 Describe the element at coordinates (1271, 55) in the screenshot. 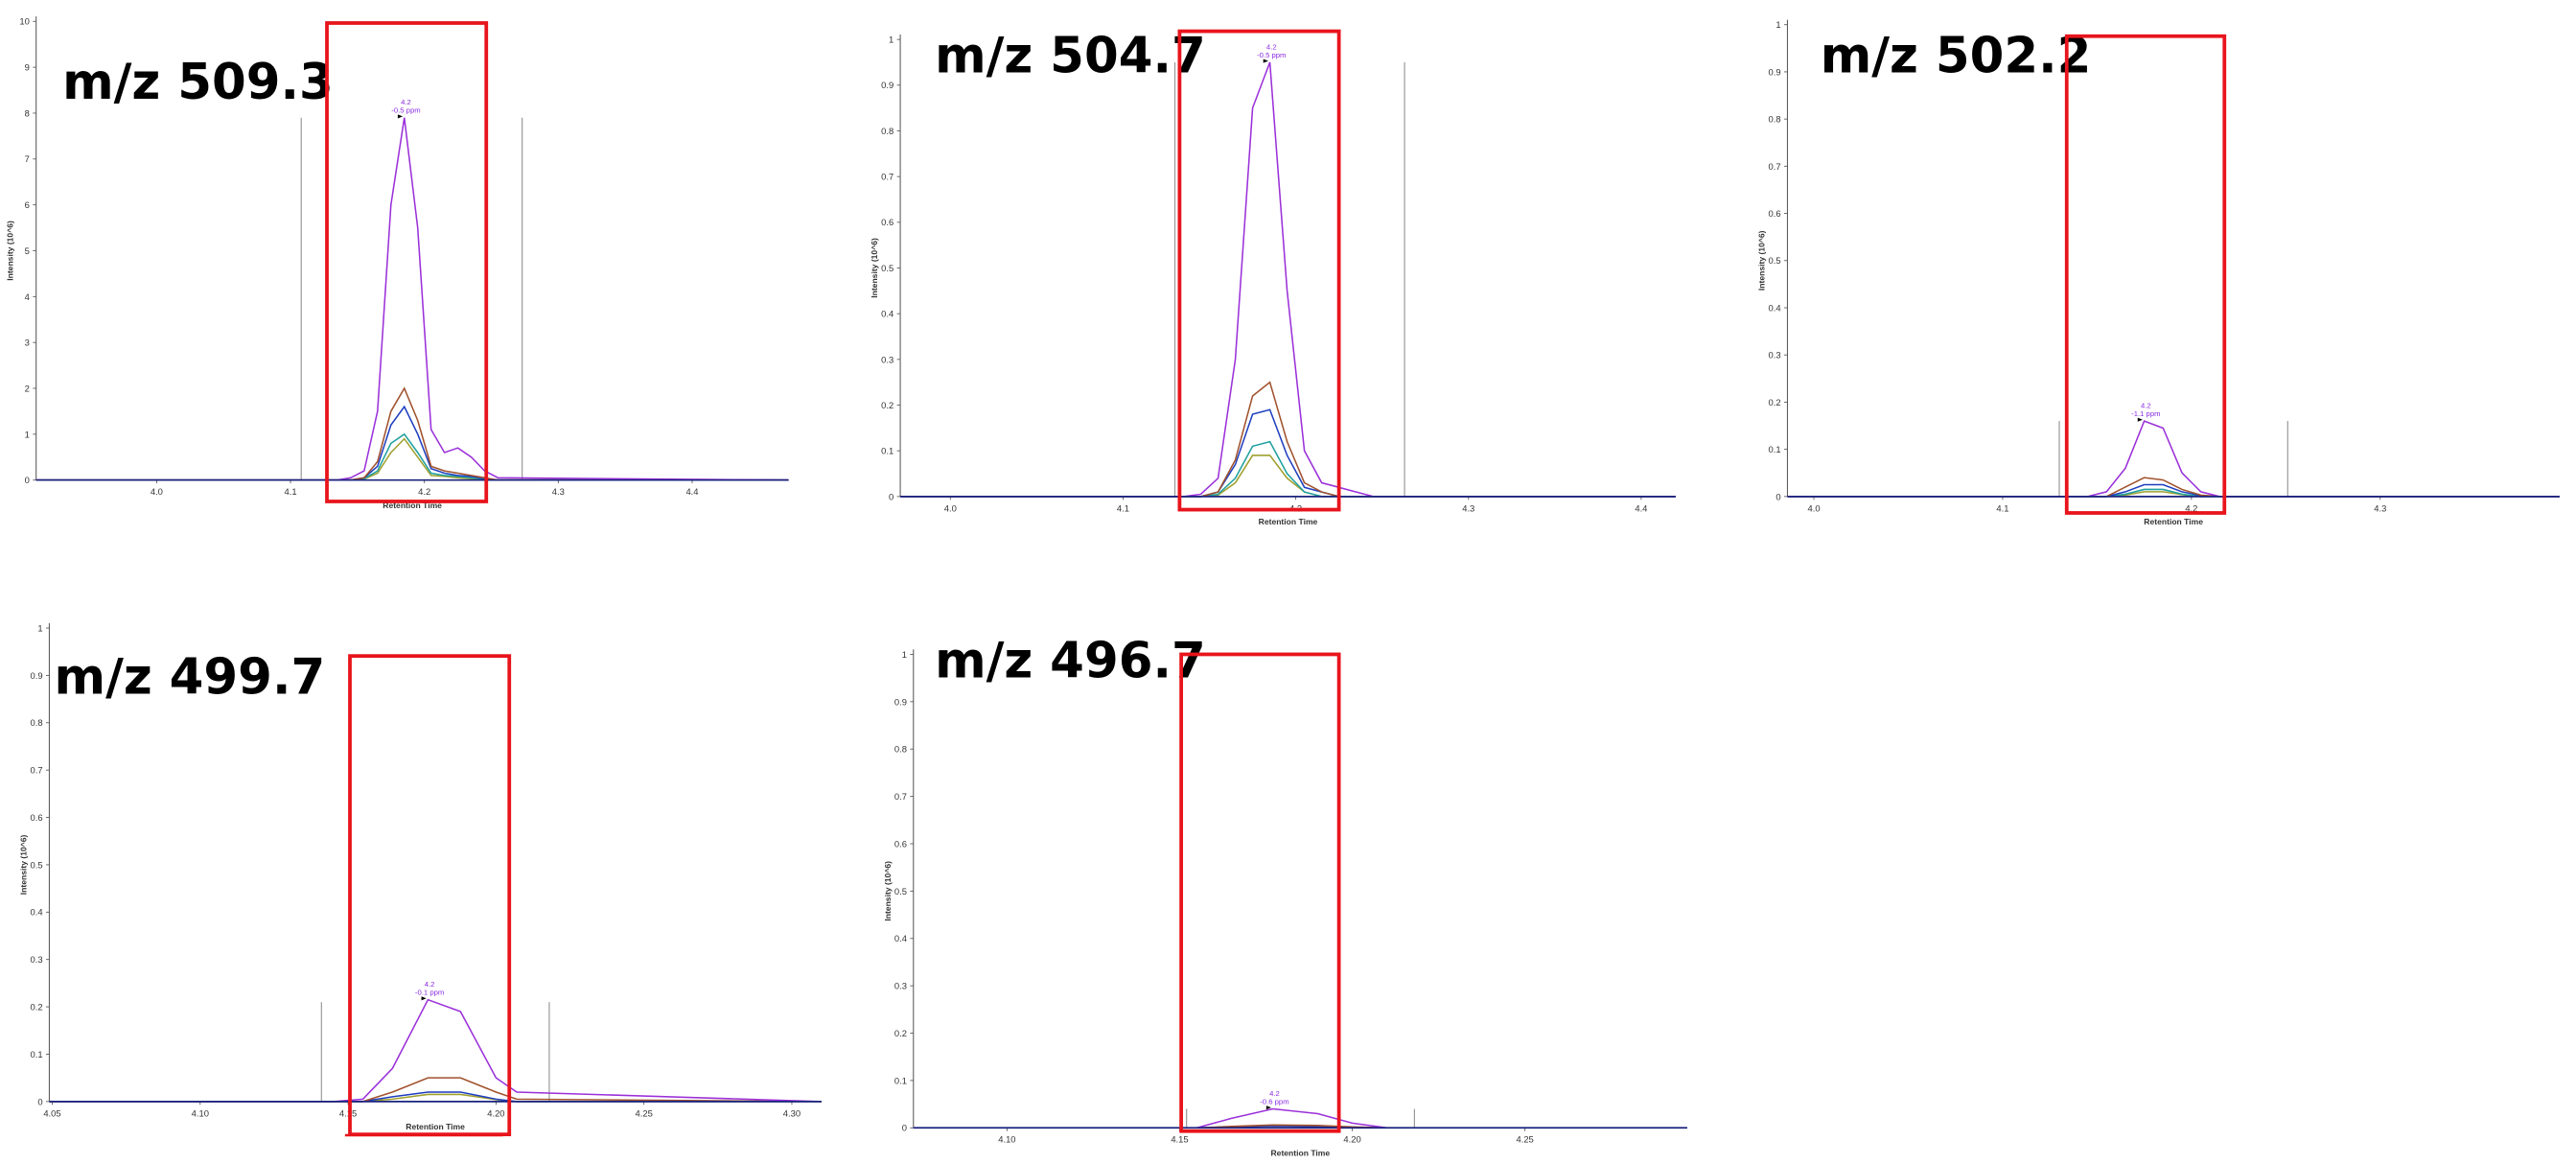

I see `apex-note: -0.5 ppm` at that location.